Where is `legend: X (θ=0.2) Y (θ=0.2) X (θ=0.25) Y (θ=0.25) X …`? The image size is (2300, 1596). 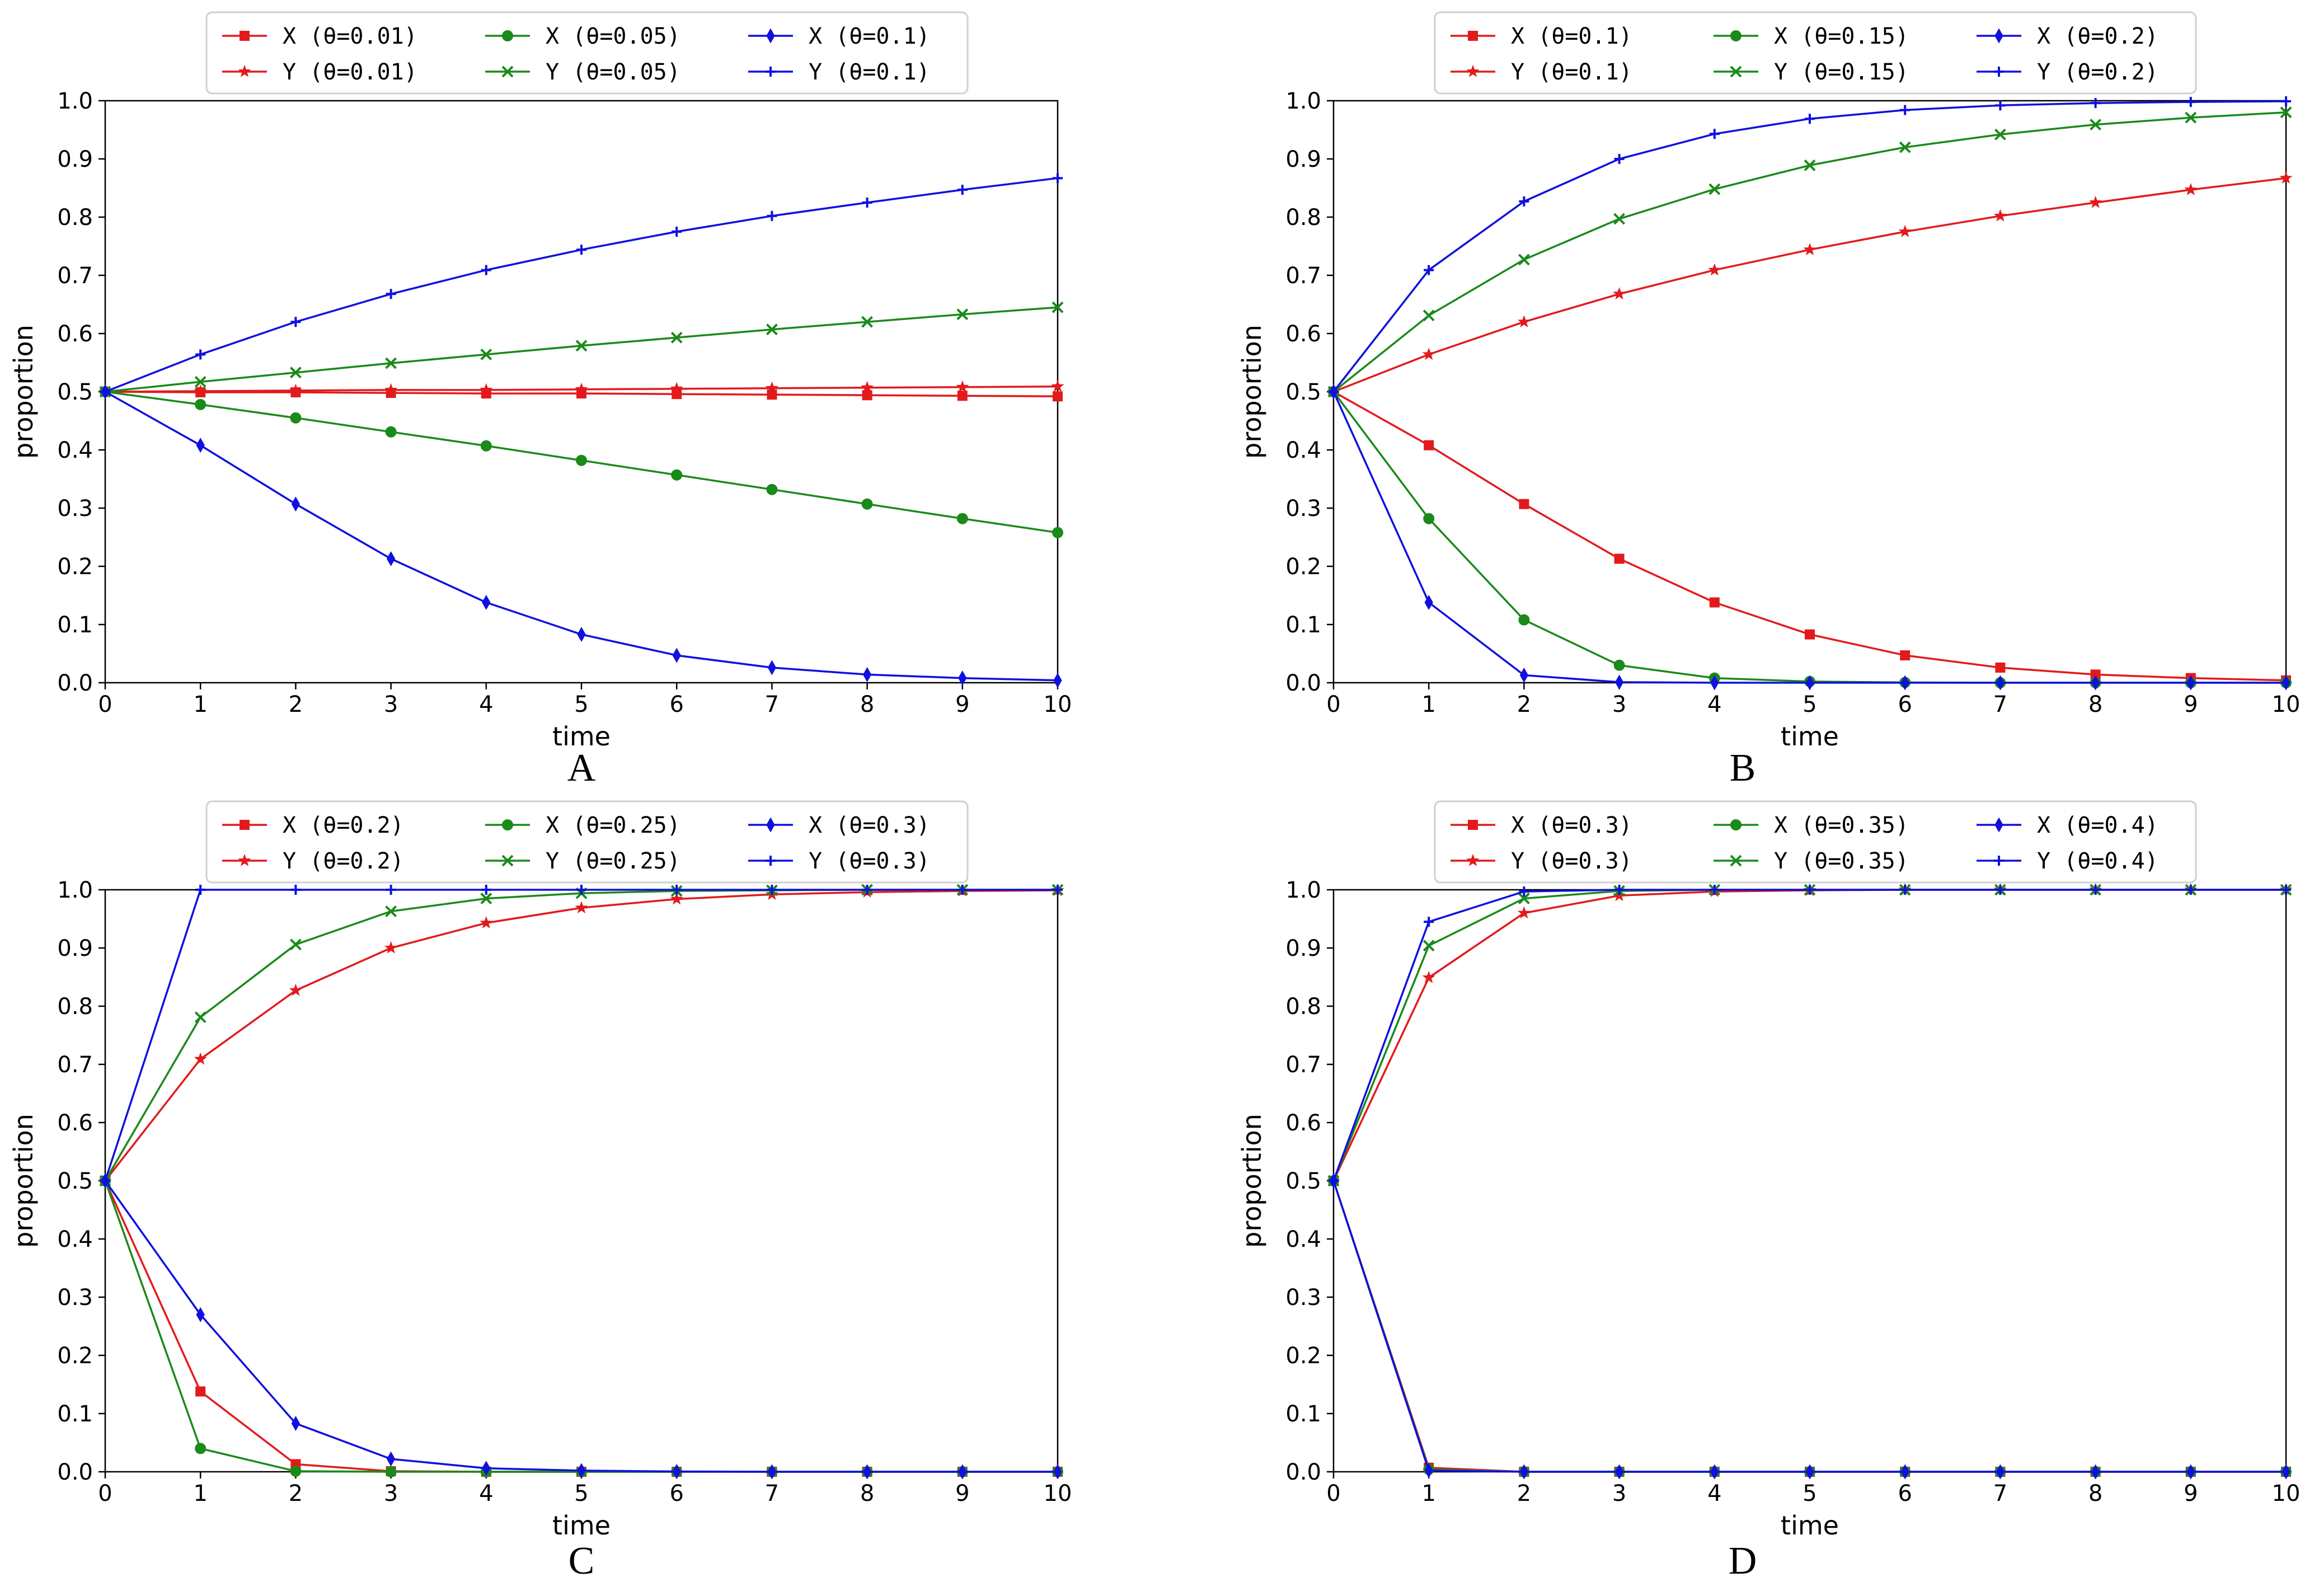
legend: X (θ=0.2) Y (θ=0.2) X (θ=0.25) Y (θ=0.25) X … is located at coordinates (587, 842).